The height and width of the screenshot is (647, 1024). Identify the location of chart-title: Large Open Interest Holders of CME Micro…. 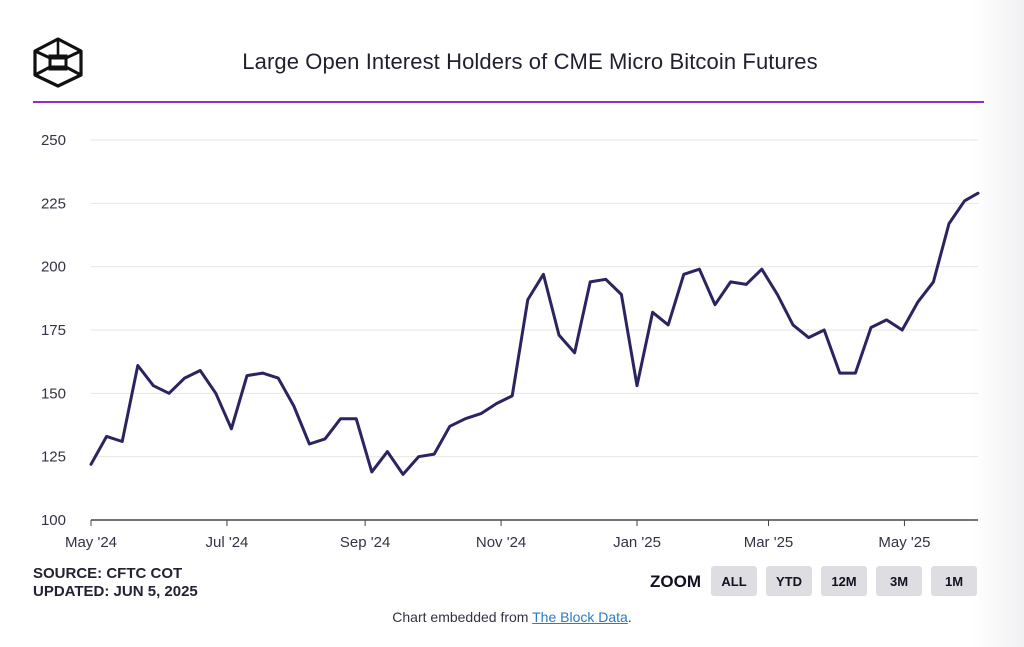
(530, 61).